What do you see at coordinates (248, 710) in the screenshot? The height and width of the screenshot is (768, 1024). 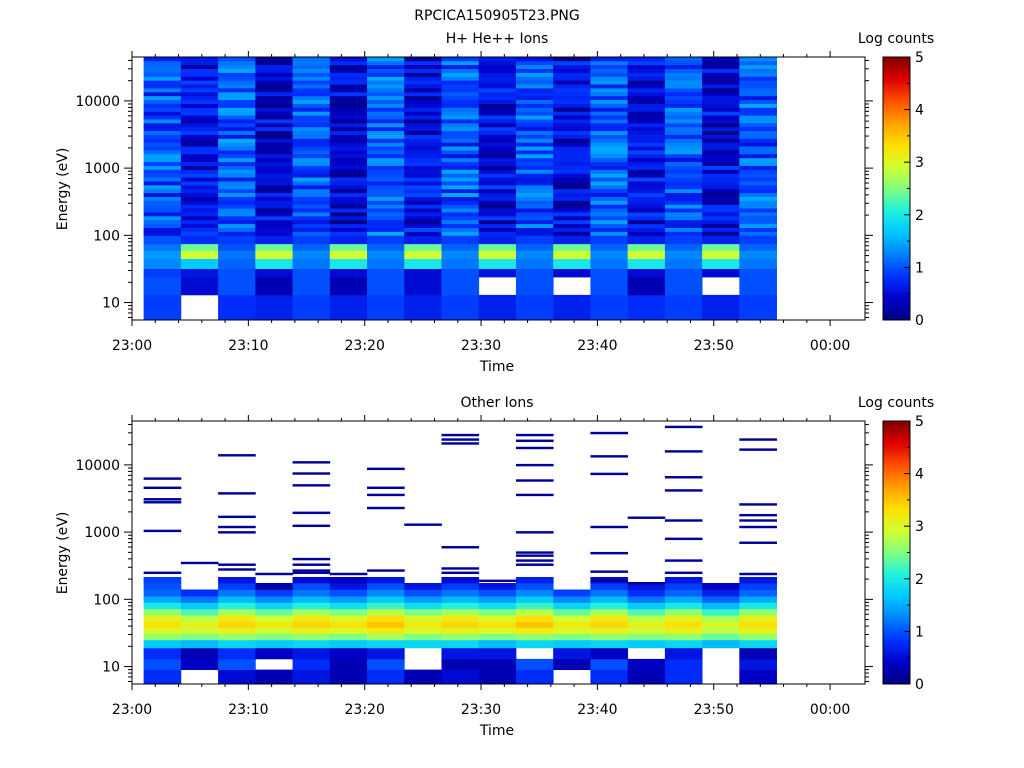 I see `x-tick-label: 23:10` at bounding box center [248, 710].